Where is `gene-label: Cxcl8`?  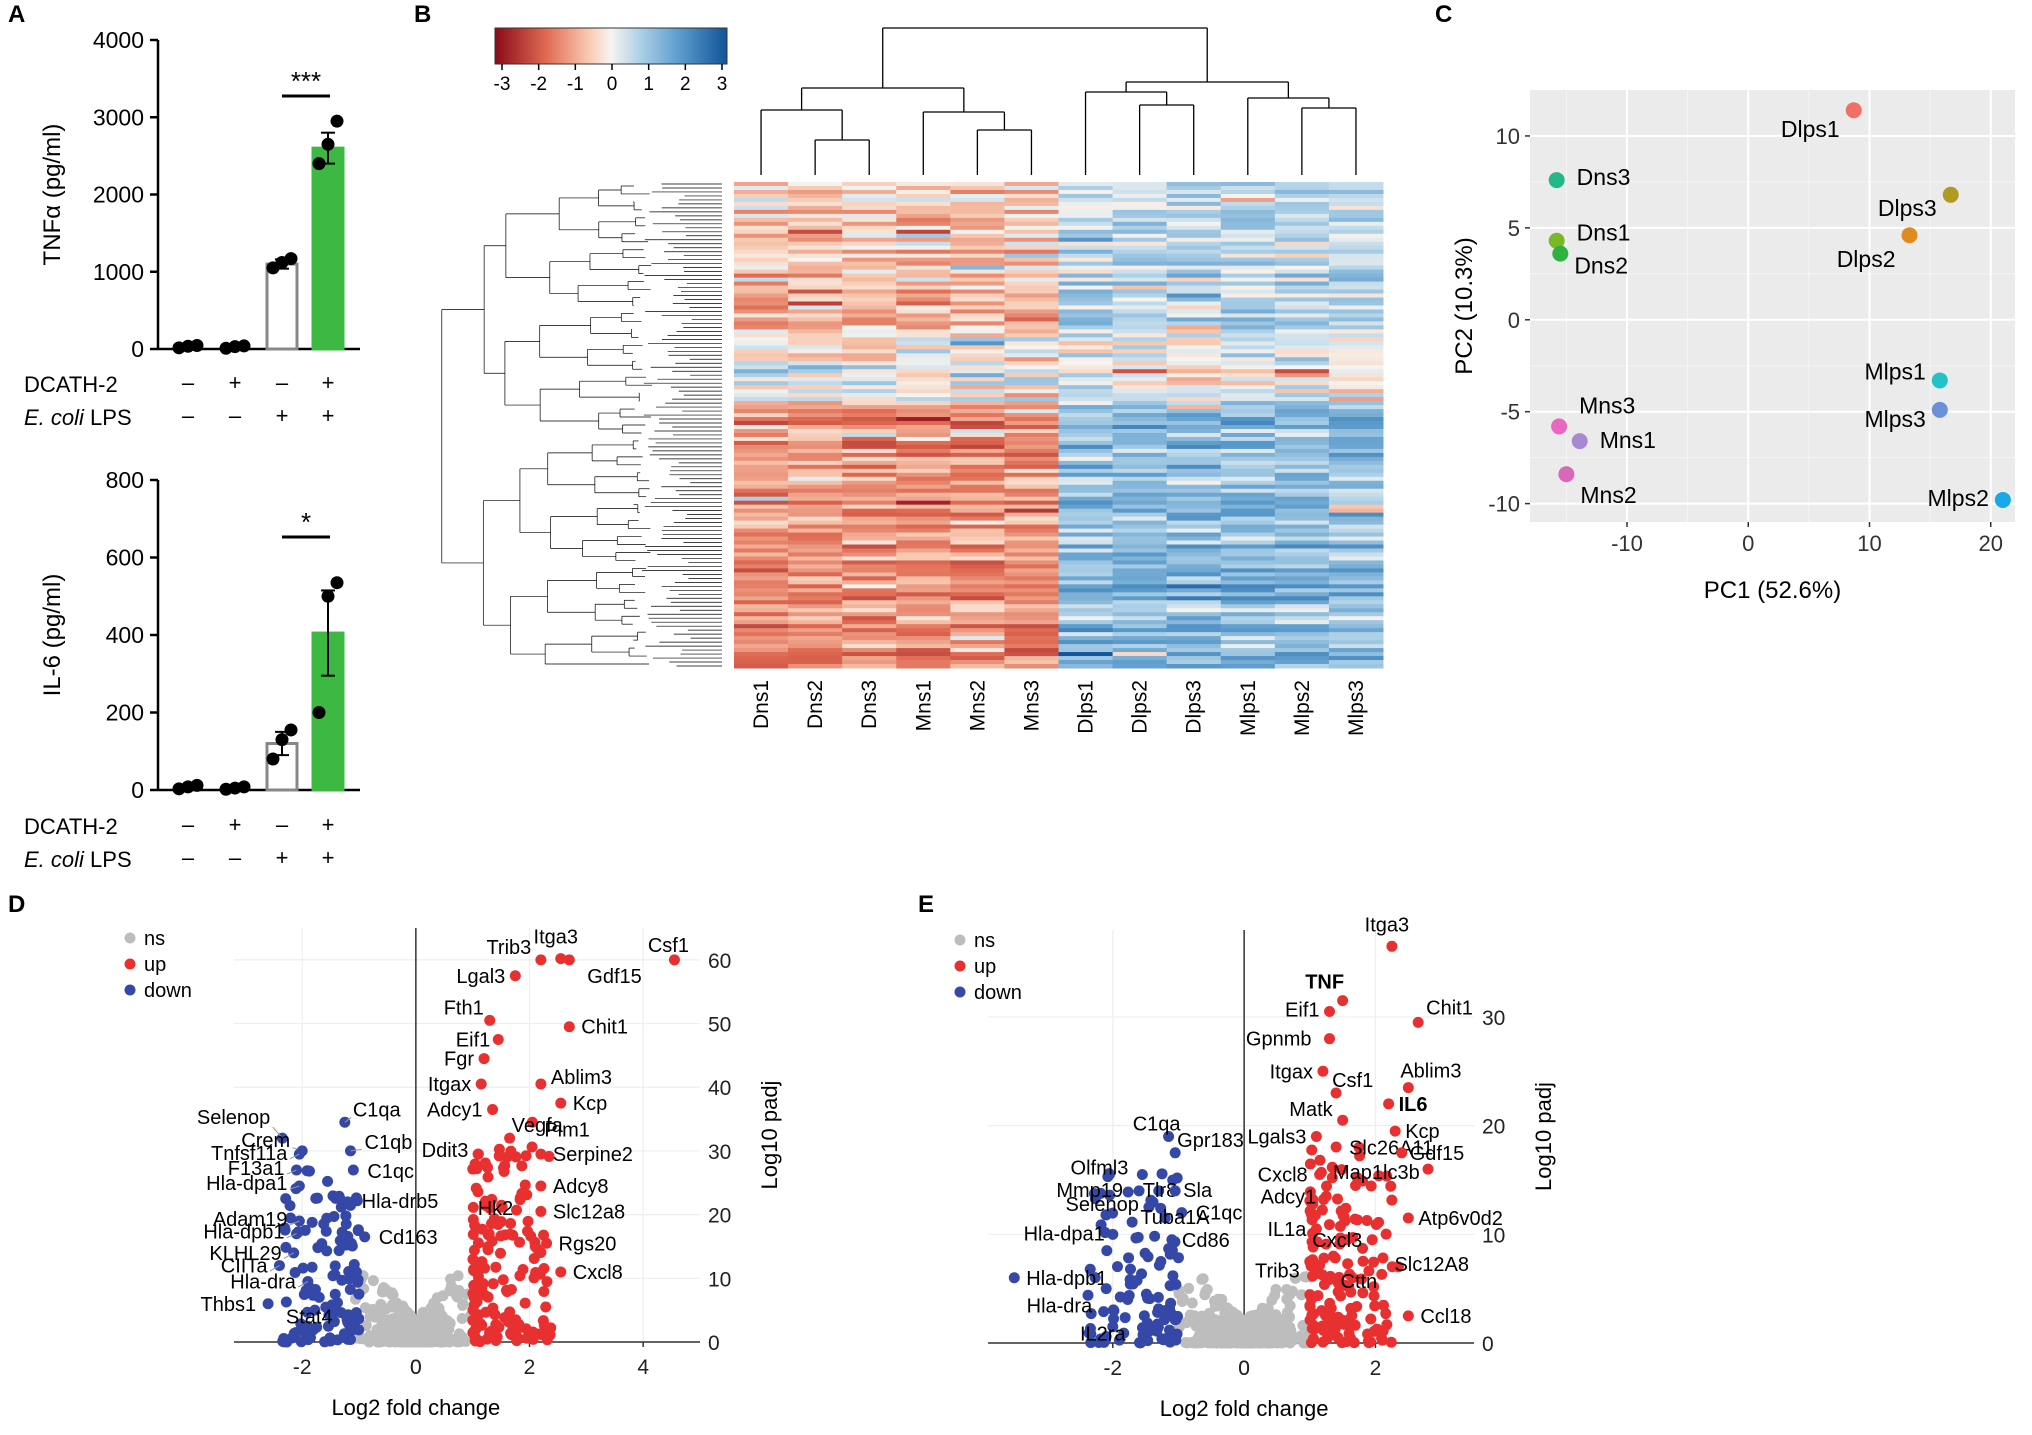
gene-label: Cxcl8 is located at coordinates (1283, 1176).